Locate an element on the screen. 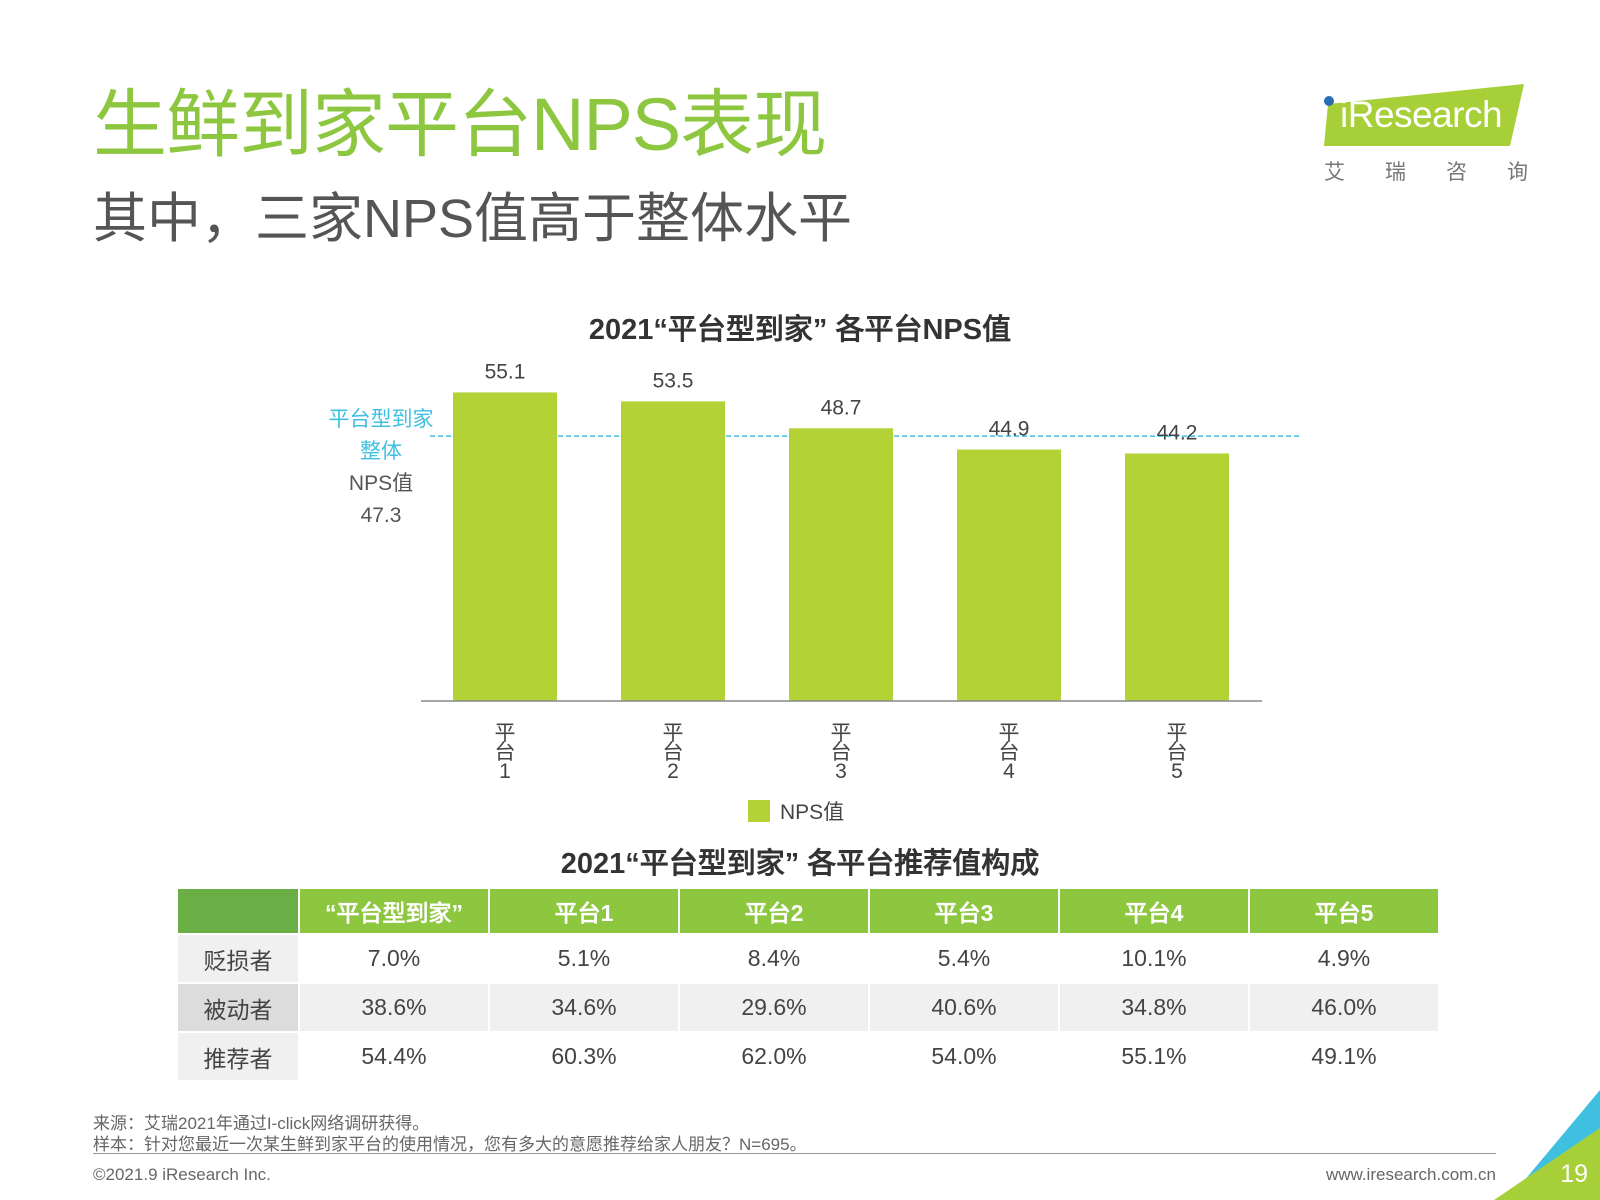 The image size is (1600, 1200). table-row: 推荐者 54.4% 60.3% 62.0% 54.0% 55.1% 49.1% is located at coordinates (808, 1056).